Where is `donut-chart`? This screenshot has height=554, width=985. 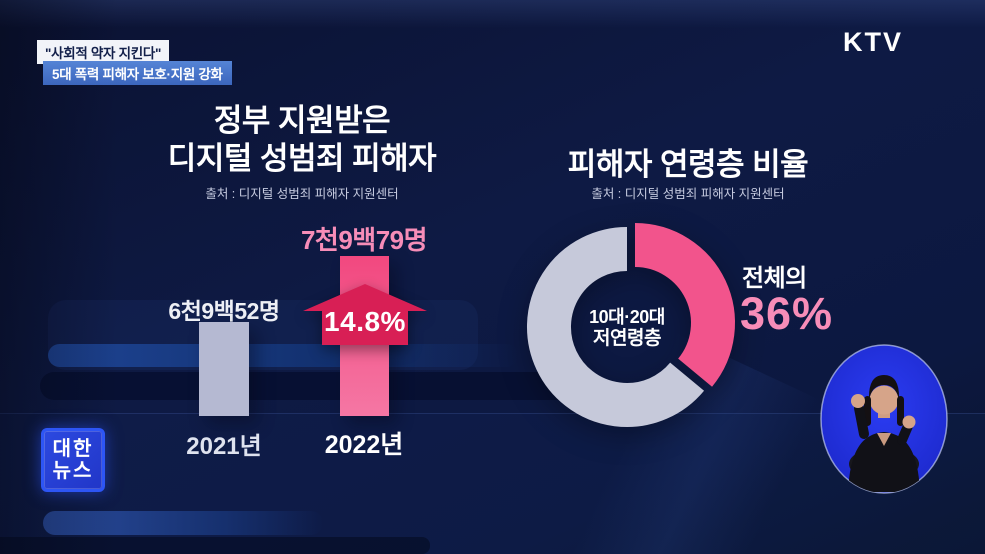
donut-chart is located at coordinates (631, 325).